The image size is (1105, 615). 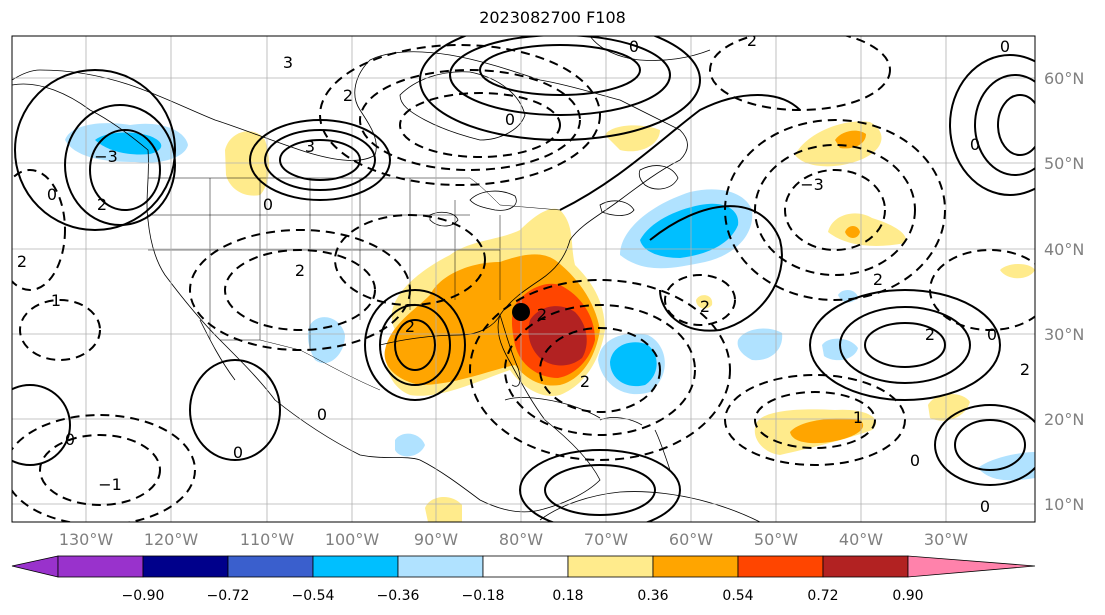 I want to click on clab-31: 2, so click(x=410, y=326).